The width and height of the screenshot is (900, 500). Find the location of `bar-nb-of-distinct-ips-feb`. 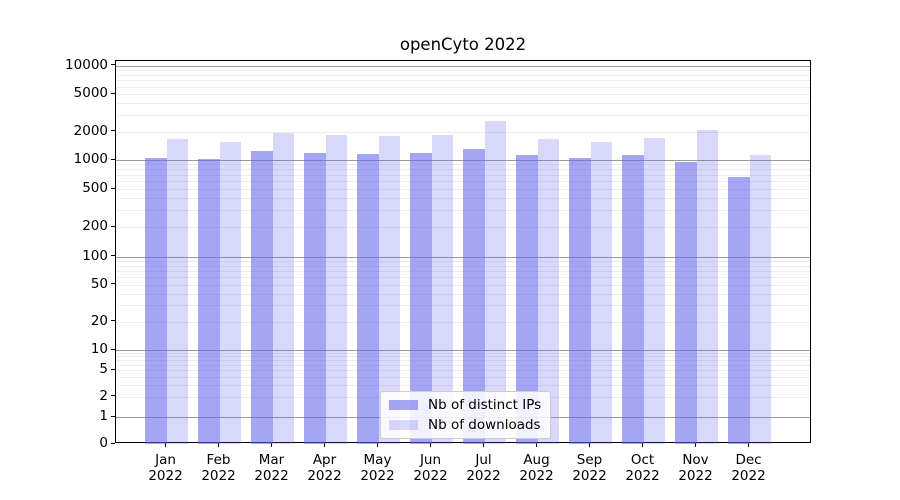

bar-nb-of-distinct-ips-feb is located at coordinates (209, 301).